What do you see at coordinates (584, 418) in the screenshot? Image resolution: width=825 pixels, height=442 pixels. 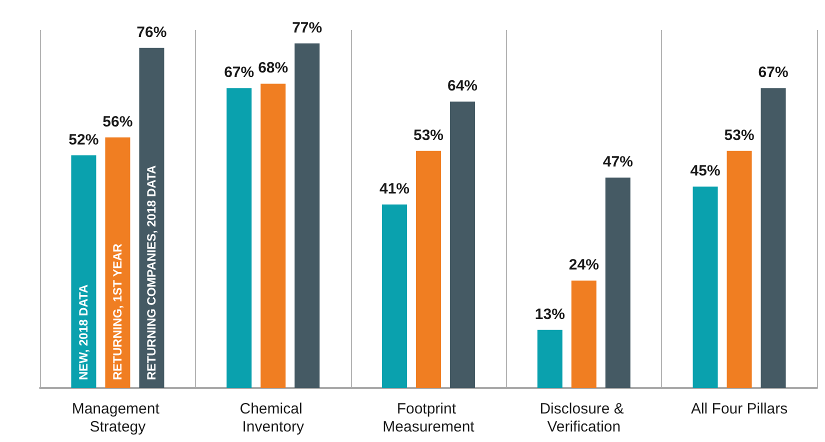 I see `x-tick-label: Disclosure & Verification` at bounding box center [584, 418].